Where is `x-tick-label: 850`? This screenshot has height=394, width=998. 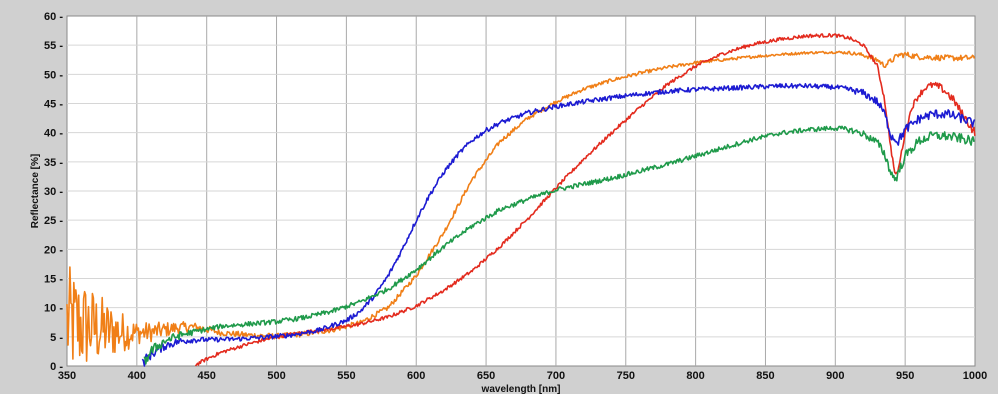 x-tick-label: 850 is located at coordinates (765, 376).